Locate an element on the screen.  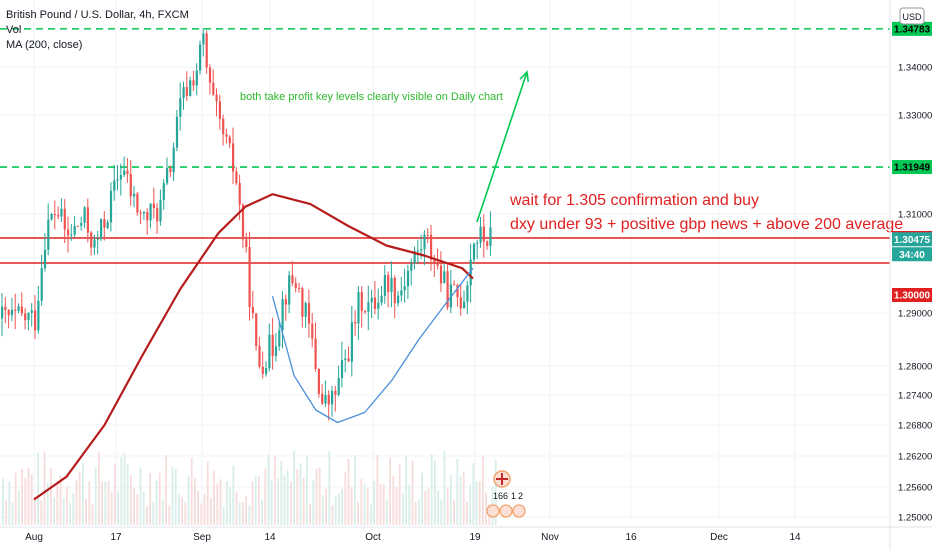
currency-button-frame is located at coordinates (912, 16).